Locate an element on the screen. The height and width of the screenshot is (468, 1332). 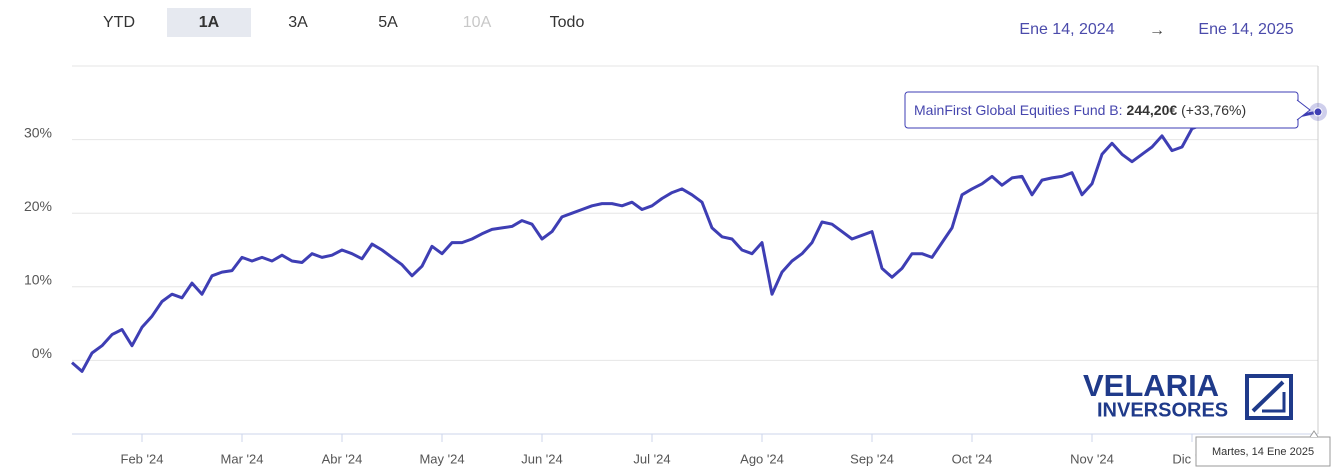
y-tick-label: 0% is located at coordinates (42, 353).